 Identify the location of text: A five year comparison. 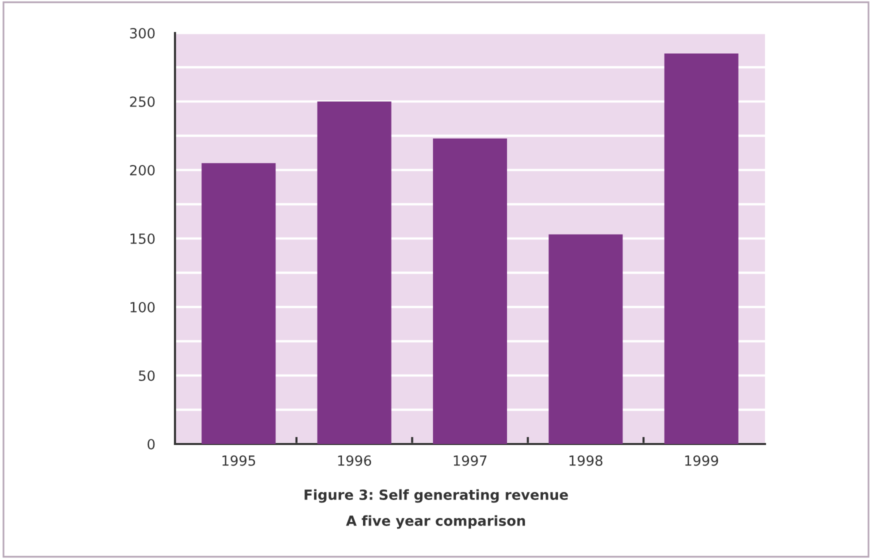
(435, 522).